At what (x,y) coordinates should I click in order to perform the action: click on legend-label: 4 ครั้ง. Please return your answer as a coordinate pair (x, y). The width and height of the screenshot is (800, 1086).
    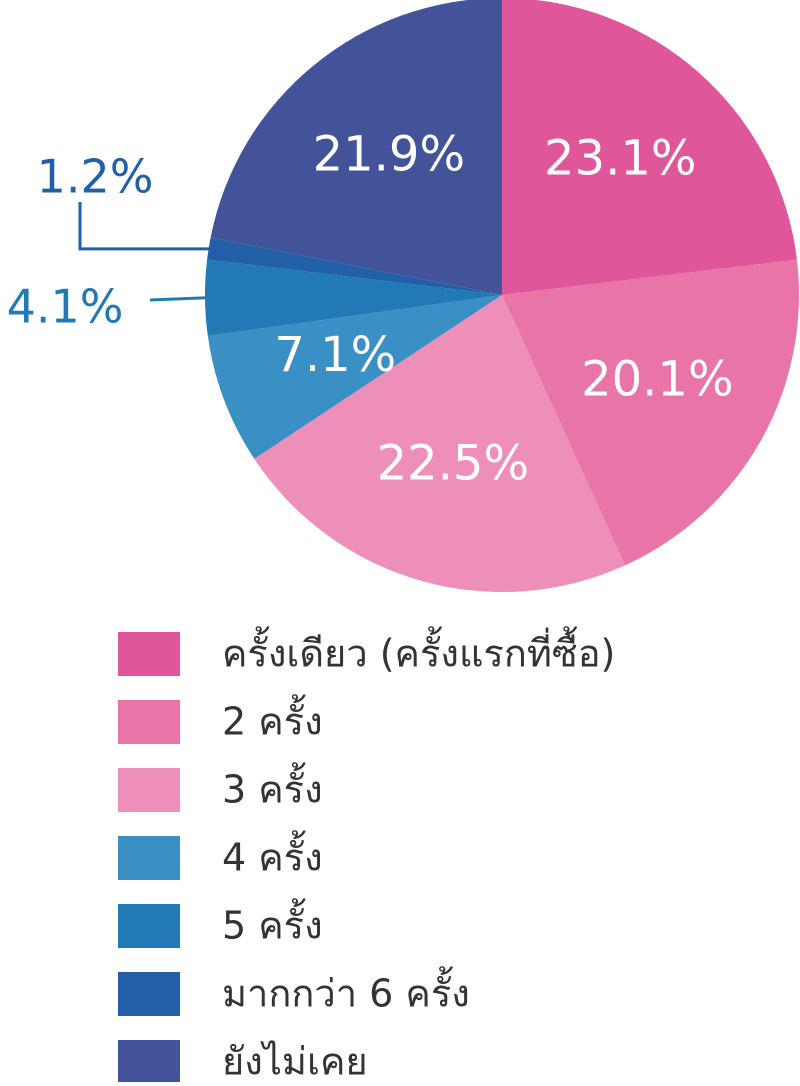
    Looking at the image, I should click on (272, 855).